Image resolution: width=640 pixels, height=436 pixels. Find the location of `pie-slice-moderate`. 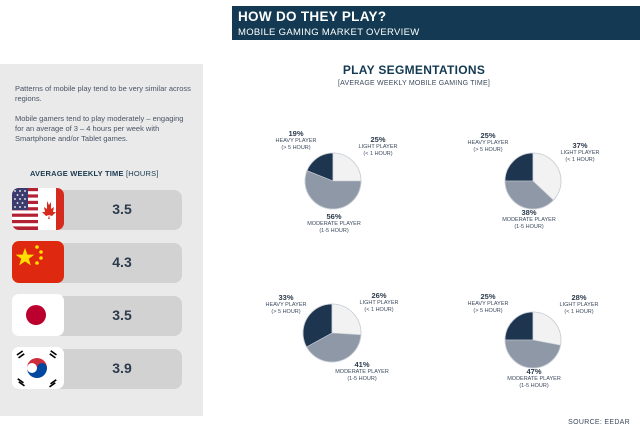

pie-slice-moderate is located at coordinates (532, 354).